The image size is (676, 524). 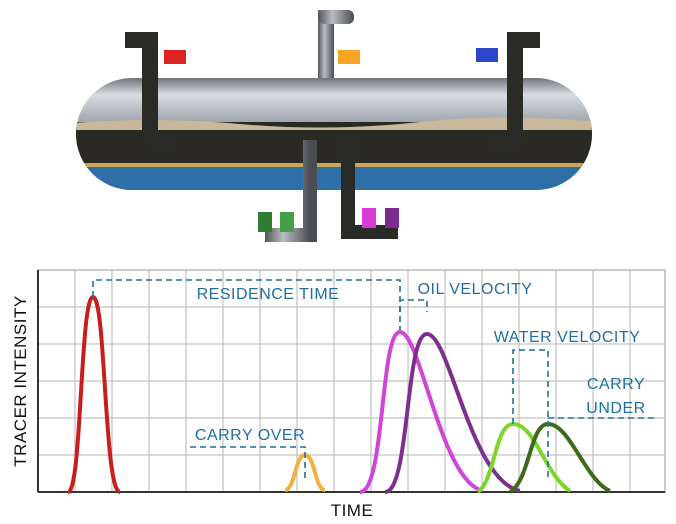 What do you see at coordinates (567, 337) in the screenshot?
I see `annotation: WATER VELOCITY` at bounding box center [567, 337].